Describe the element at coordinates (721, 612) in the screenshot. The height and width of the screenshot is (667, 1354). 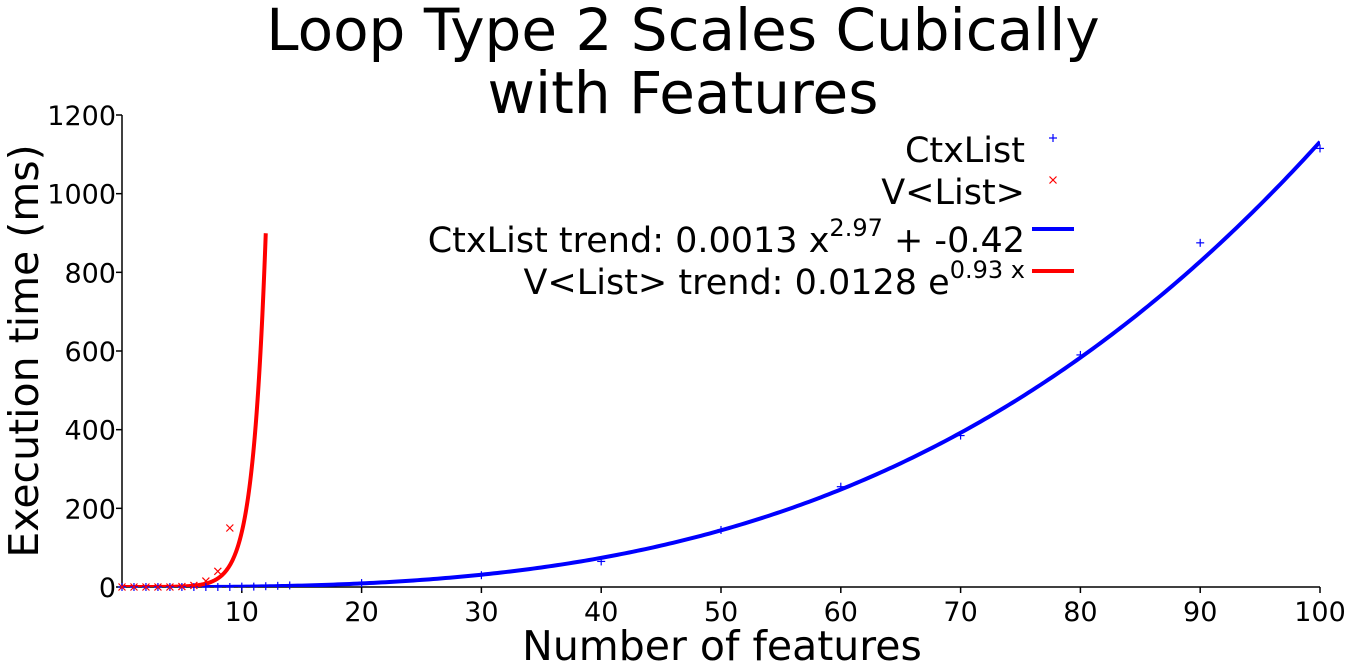
I see `x-tick-label-50: 50` at that location.